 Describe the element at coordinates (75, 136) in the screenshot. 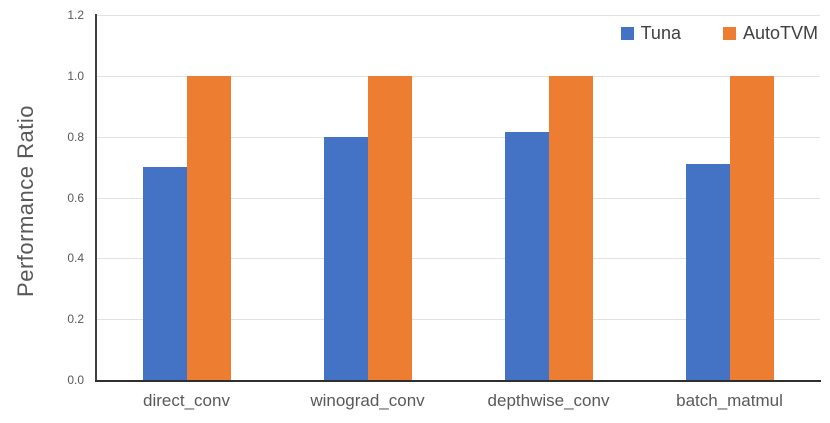

I see `y-tick-label: 0.8` at that location.